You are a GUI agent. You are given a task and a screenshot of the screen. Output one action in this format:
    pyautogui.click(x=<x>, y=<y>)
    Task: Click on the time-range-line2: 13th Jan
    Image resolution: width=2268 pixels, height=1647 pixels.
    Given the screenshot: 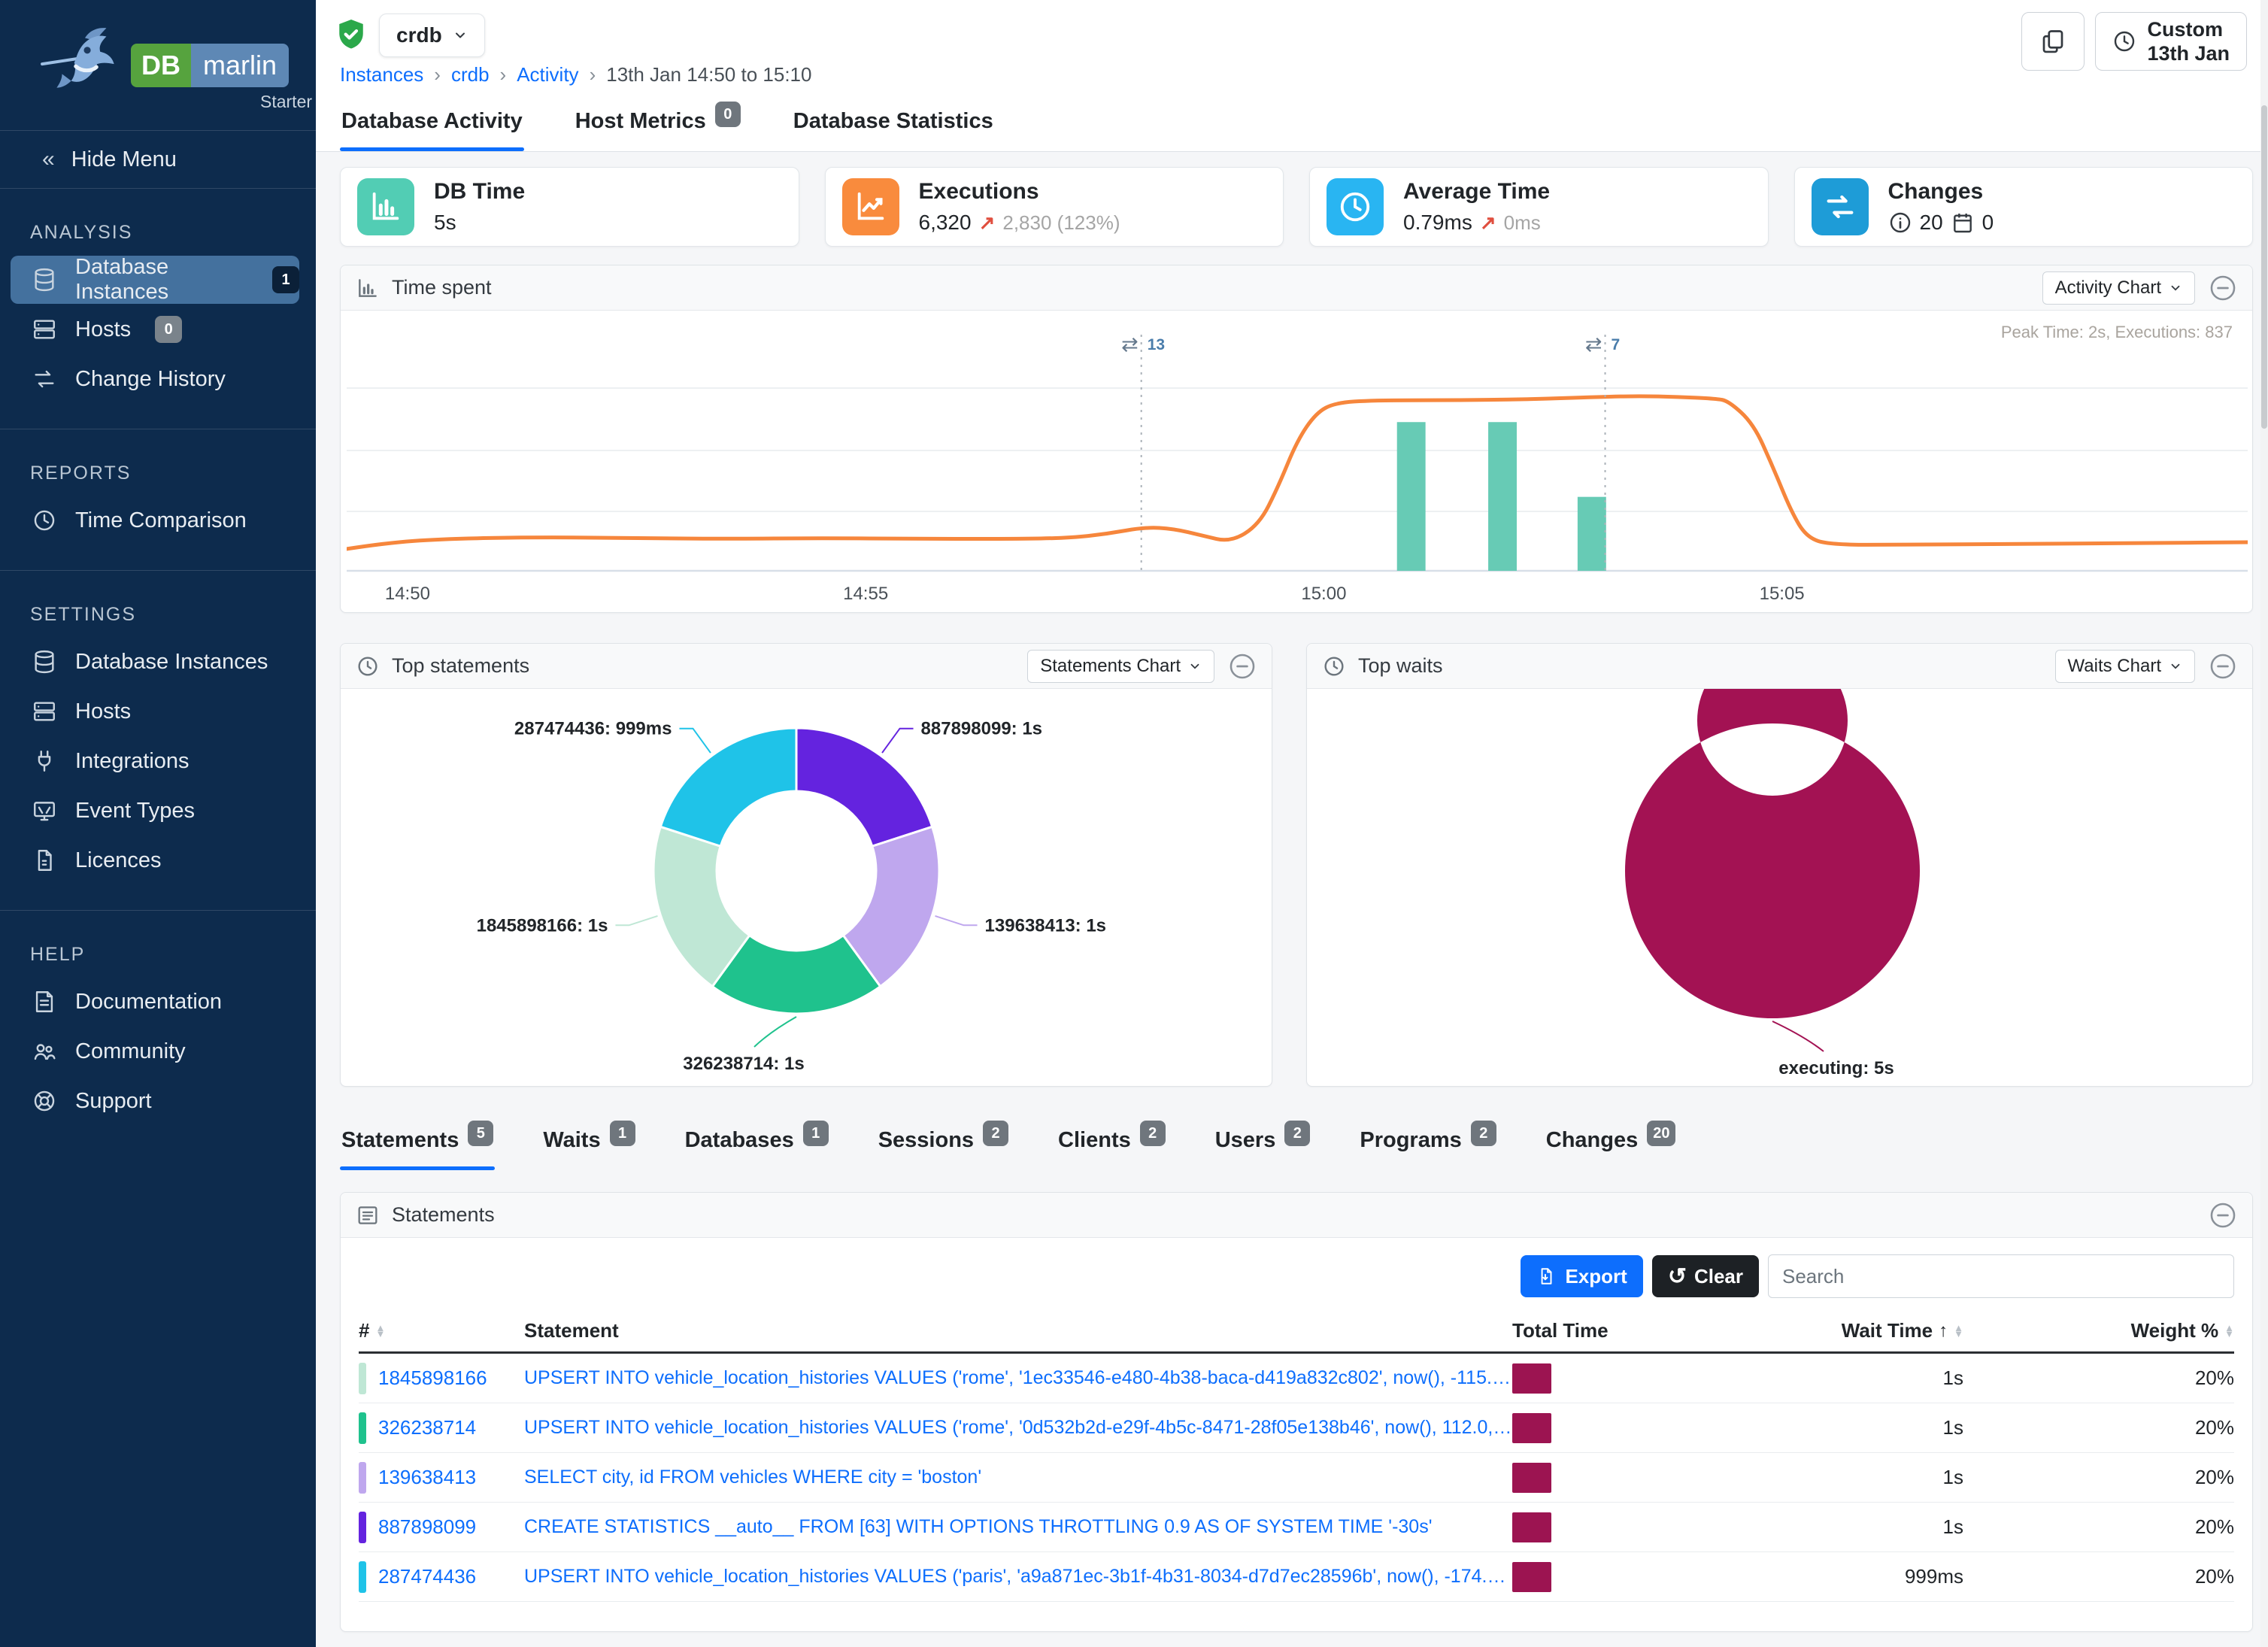 What is the action you would take?
    pyautogui.click(x=2188, y=53)
    